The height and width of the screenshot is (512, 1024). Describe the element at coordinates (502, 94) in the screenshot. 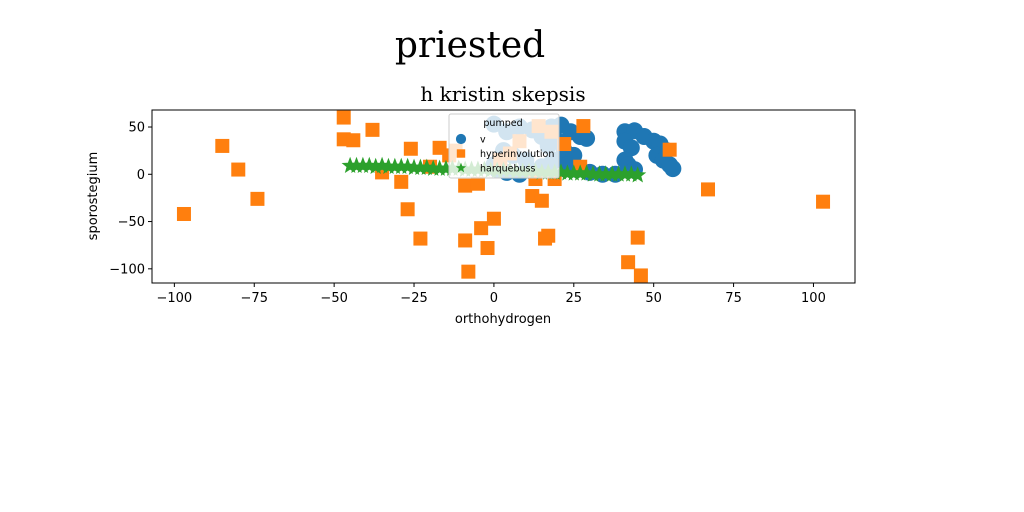

I see `chart-title: h kristin skepsis` at that location.